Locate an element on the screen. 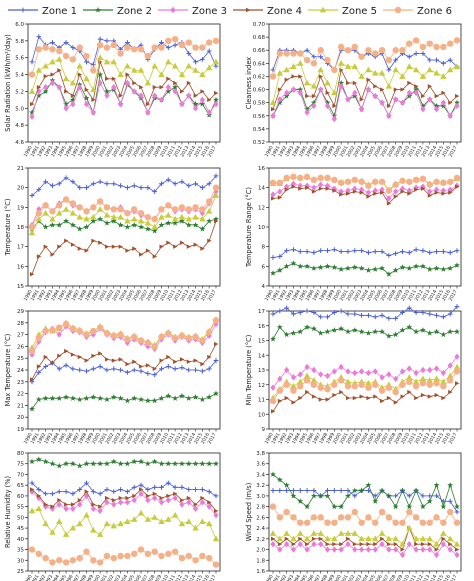  x-tick-label: 2012 is located at coordinates (419, 438).